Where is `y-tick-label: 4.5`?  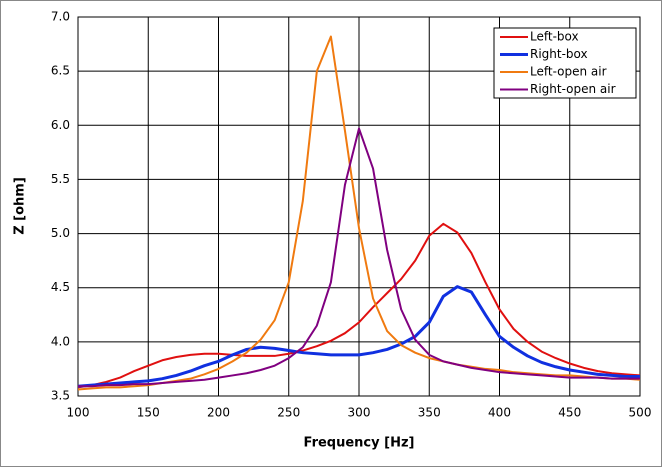
y-tick-label: 4.5 is located at coordinates (60, 287).